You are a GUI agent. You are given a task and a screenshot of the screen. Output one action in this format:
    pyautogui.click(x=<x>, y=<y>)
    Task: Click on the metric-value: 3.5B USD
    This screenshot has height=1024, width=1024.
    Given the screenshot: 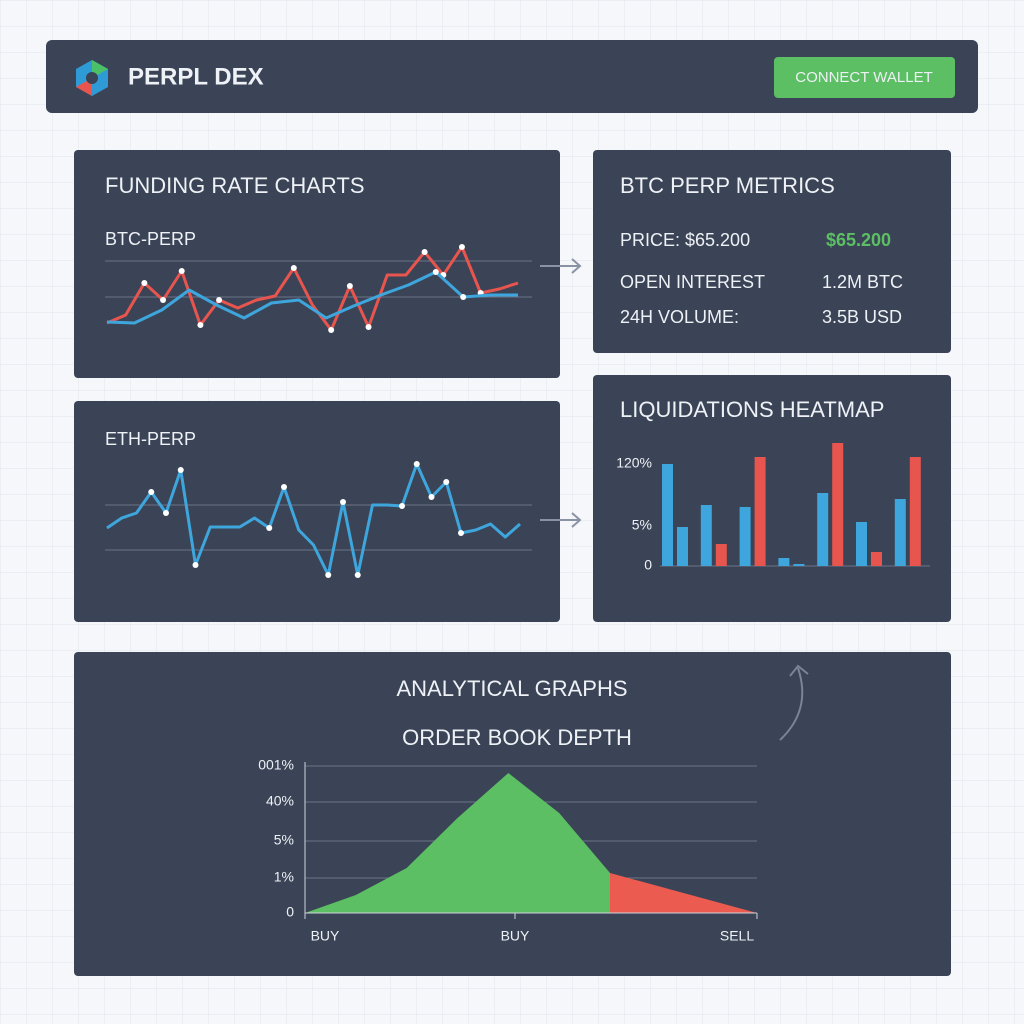 What is the action you would take?
    pyautogui.click(x=862, y=317)
    